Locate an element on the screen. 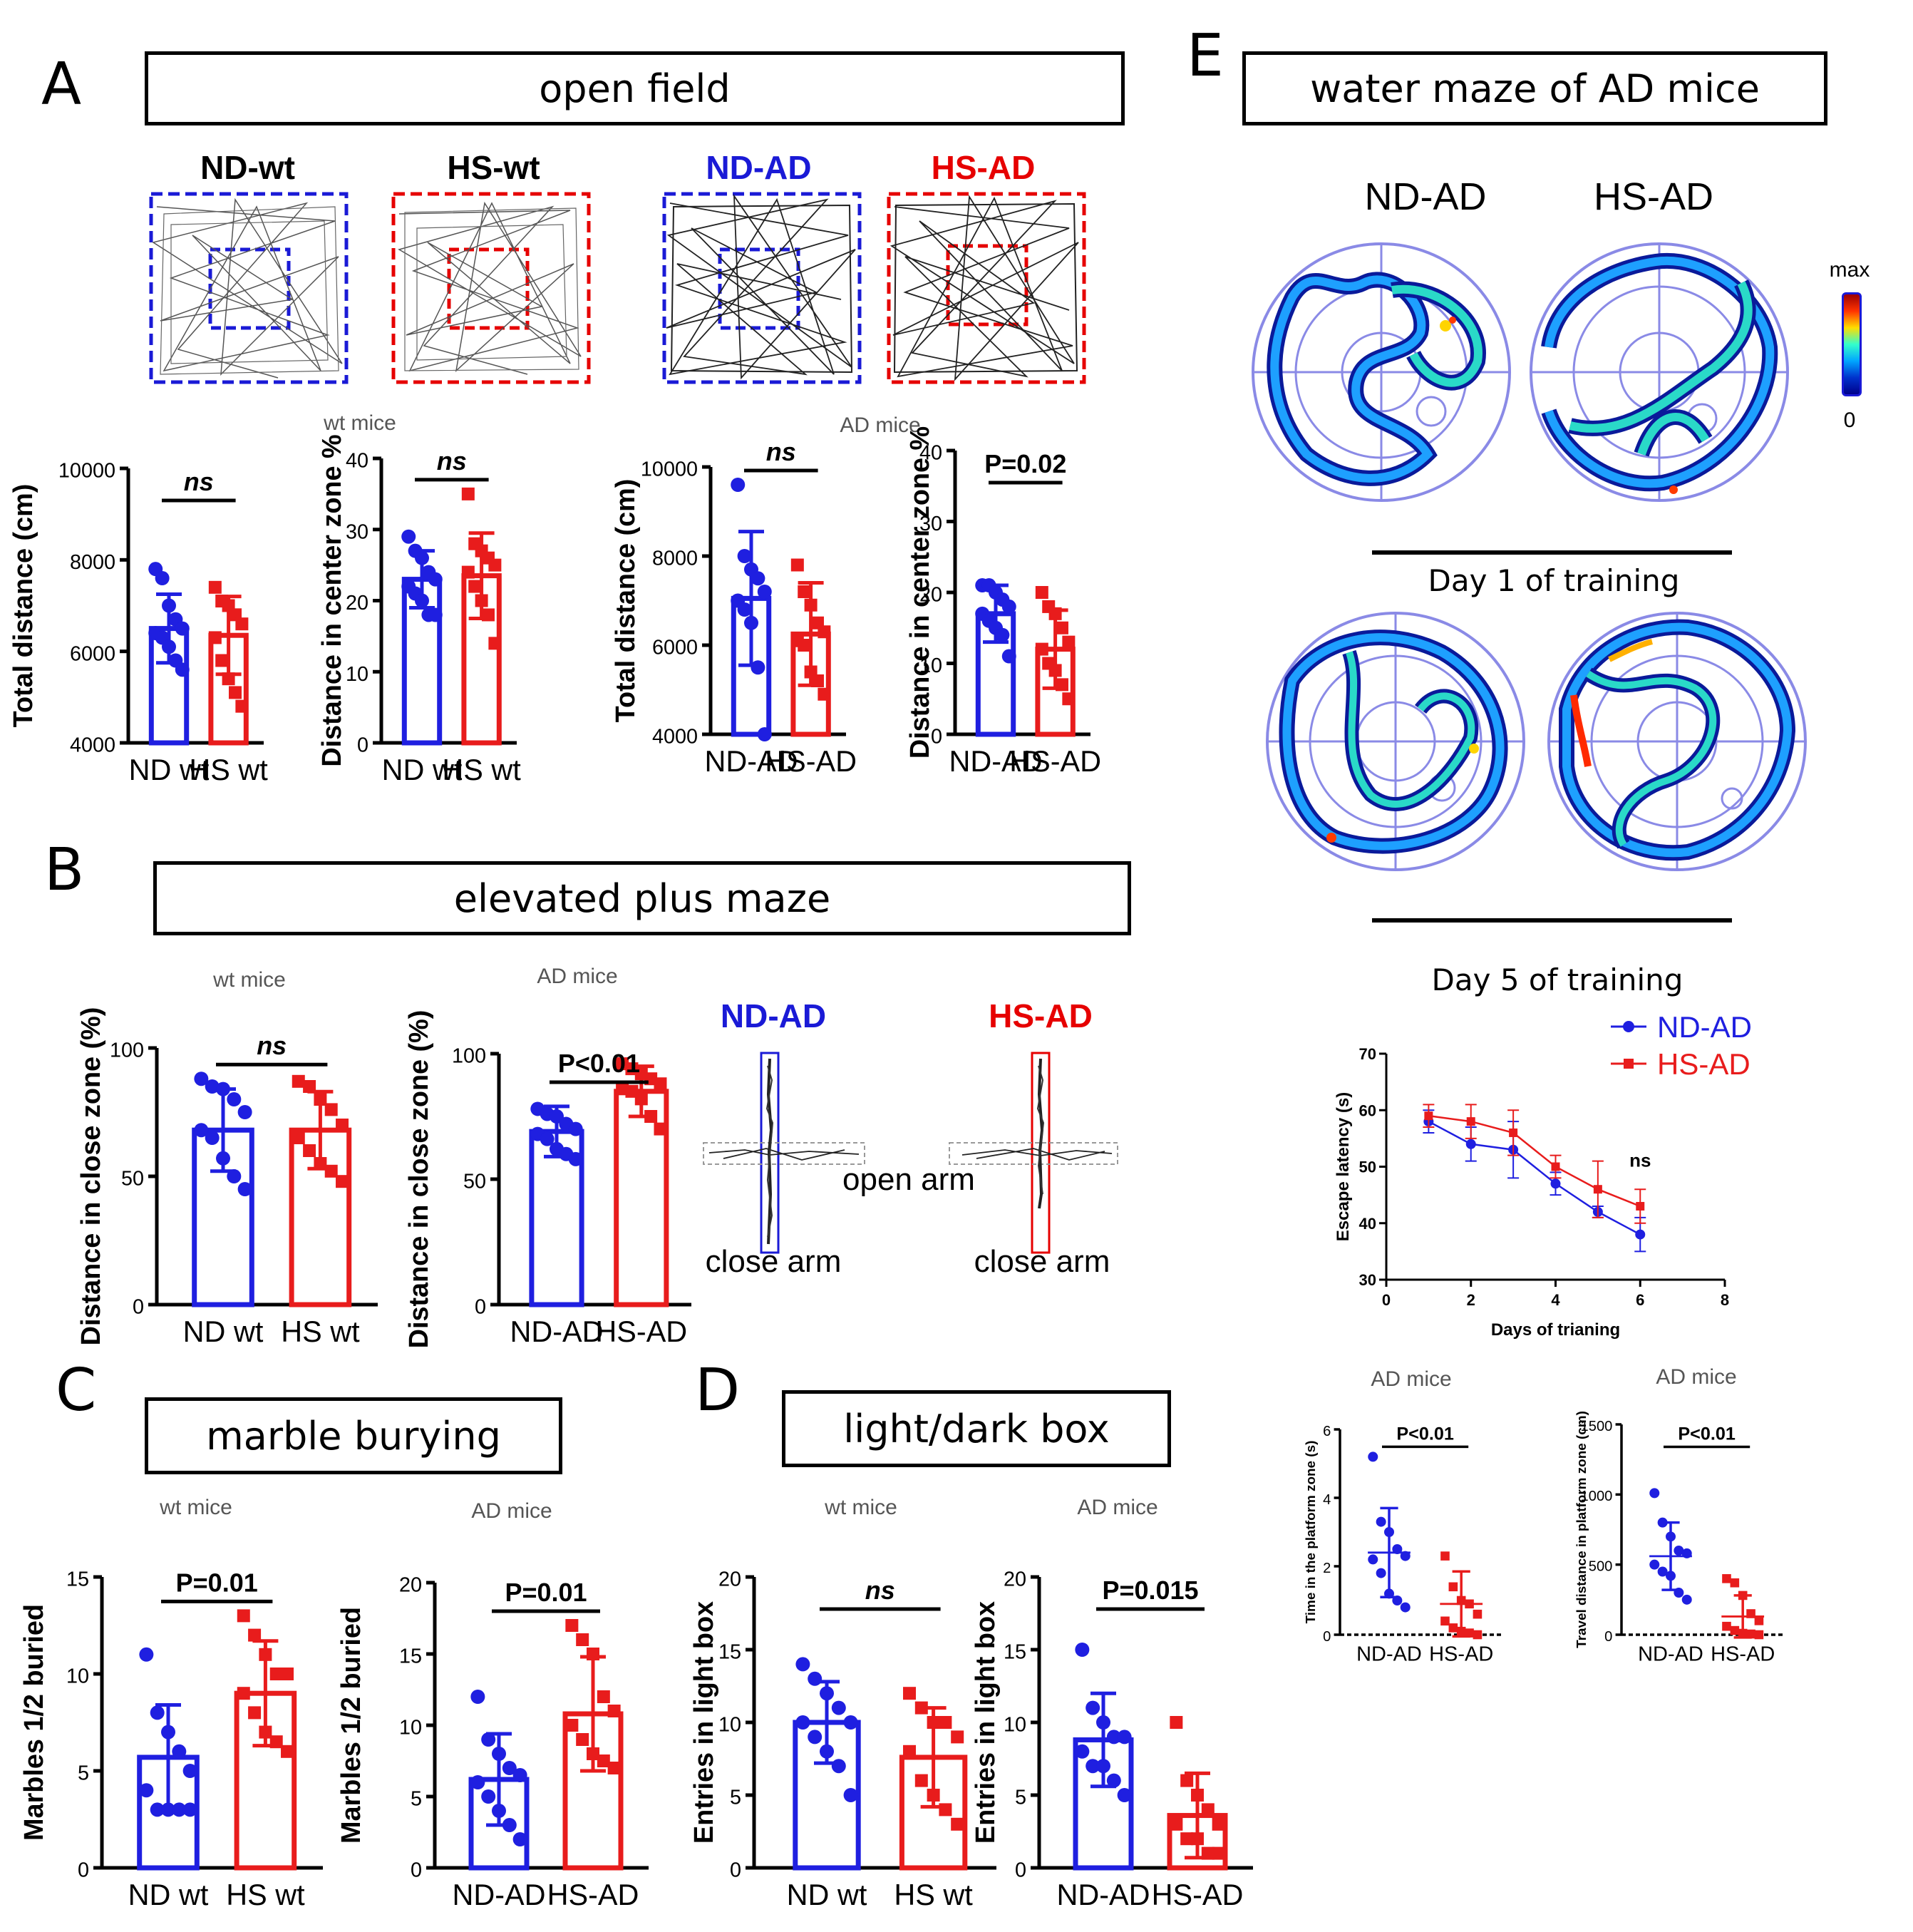 This screenshot has height=1932, width=1913. y-tick-label-d2: 10 is located at coordinates (1015, 1726).